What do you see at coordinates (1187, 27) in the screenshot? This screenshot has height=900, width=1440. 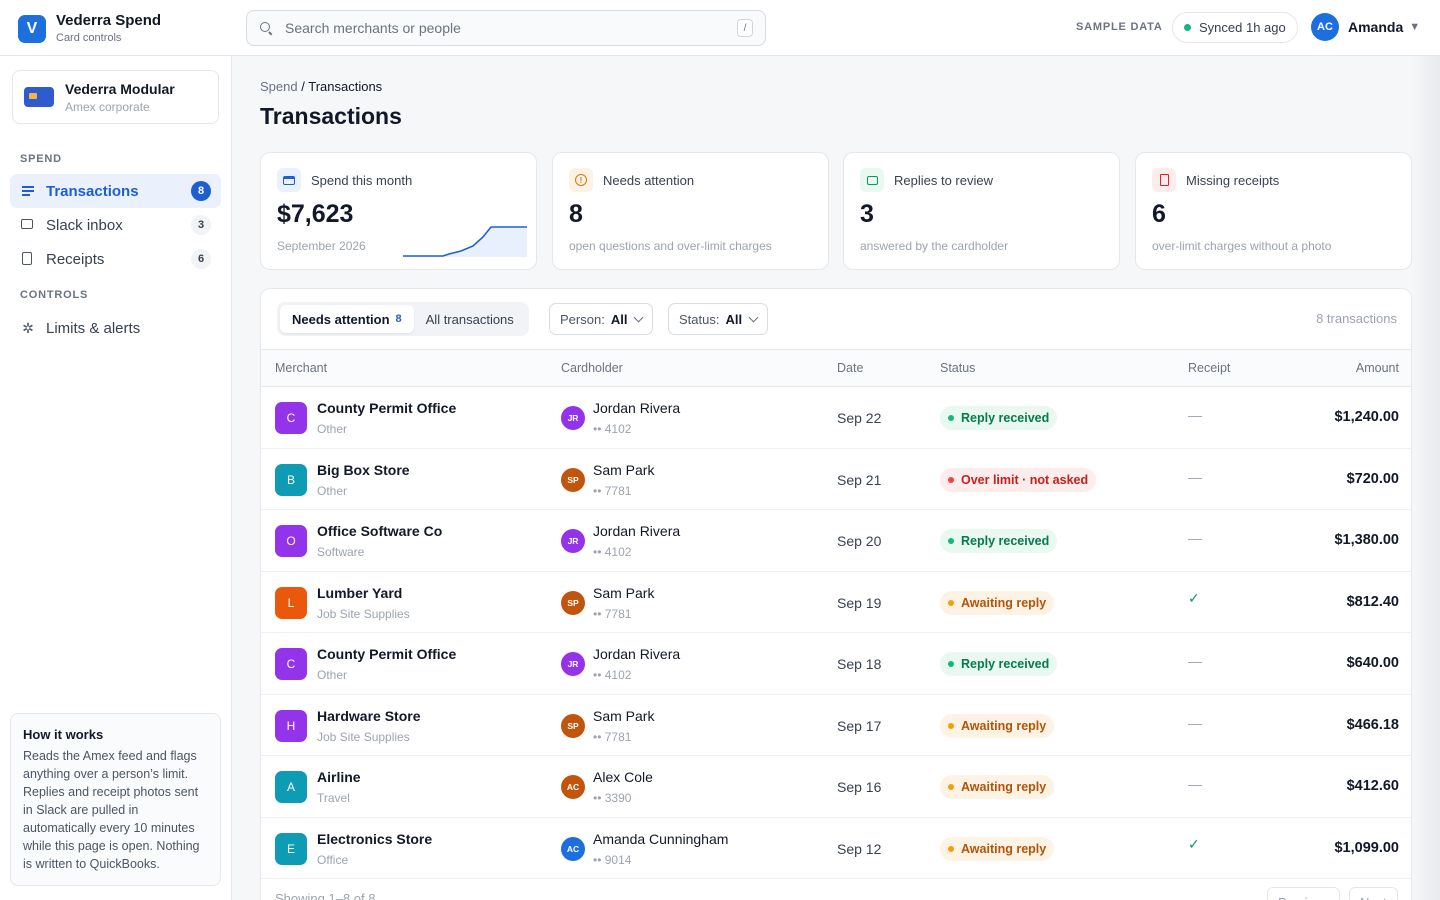 I see `sync-dot-icon` at bounding box center [1187, 27].